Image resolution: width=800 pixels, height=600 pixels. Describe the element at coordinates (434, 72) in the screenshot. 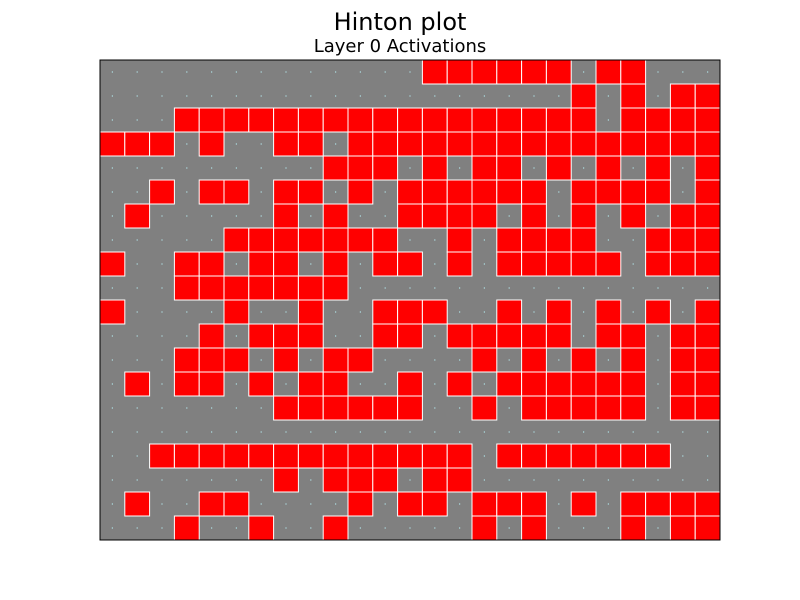

I see `cell-positive-r0-c13` at that location.